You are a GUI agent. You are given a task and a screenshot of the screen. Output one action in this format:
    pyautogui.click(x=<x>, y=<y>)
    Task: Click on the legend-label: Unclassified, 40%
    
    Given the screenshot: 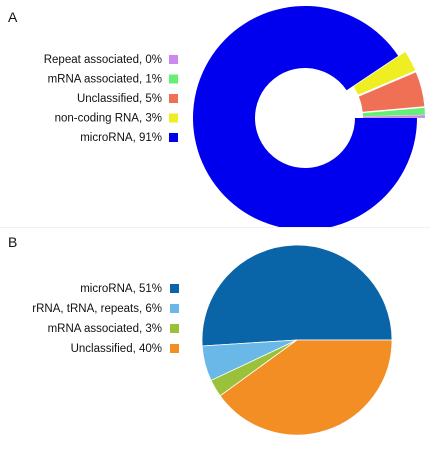 What is the action you would take?
    pyautogui.click(x=116, y=349)
    